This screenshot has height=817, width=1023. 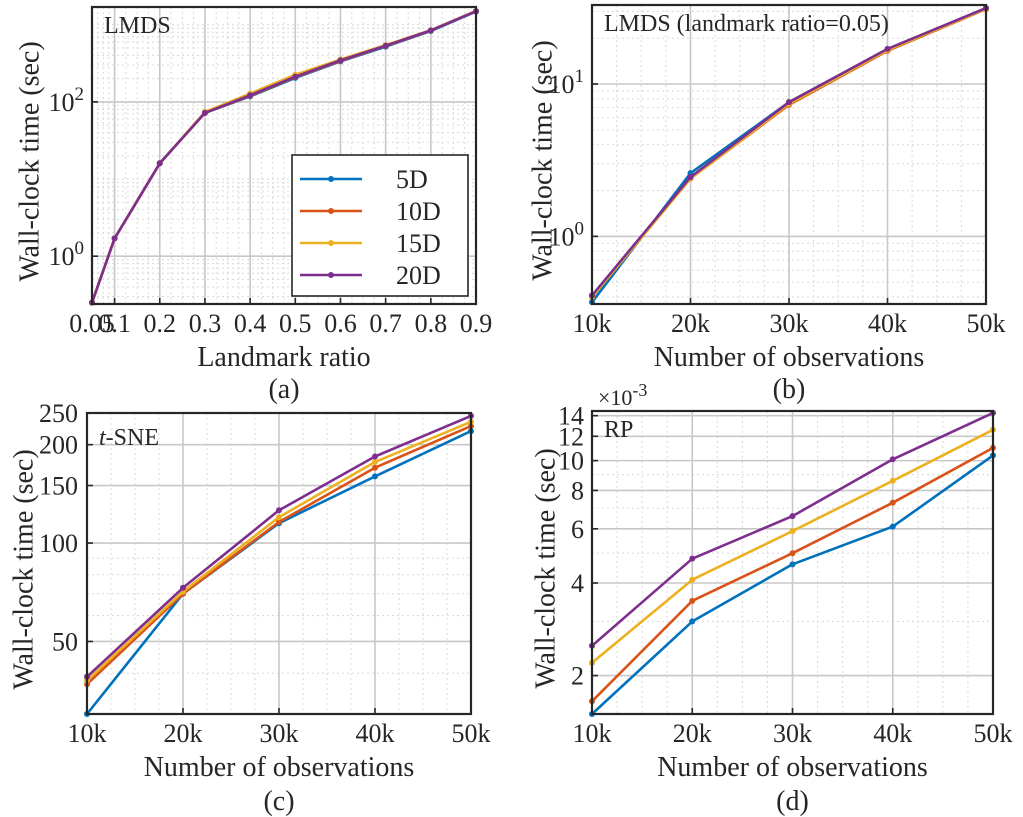 What do you see at coordinates (58, 413) in the screenshot?
I see `y-tick-label: 250` at bounding box center [58, 413].